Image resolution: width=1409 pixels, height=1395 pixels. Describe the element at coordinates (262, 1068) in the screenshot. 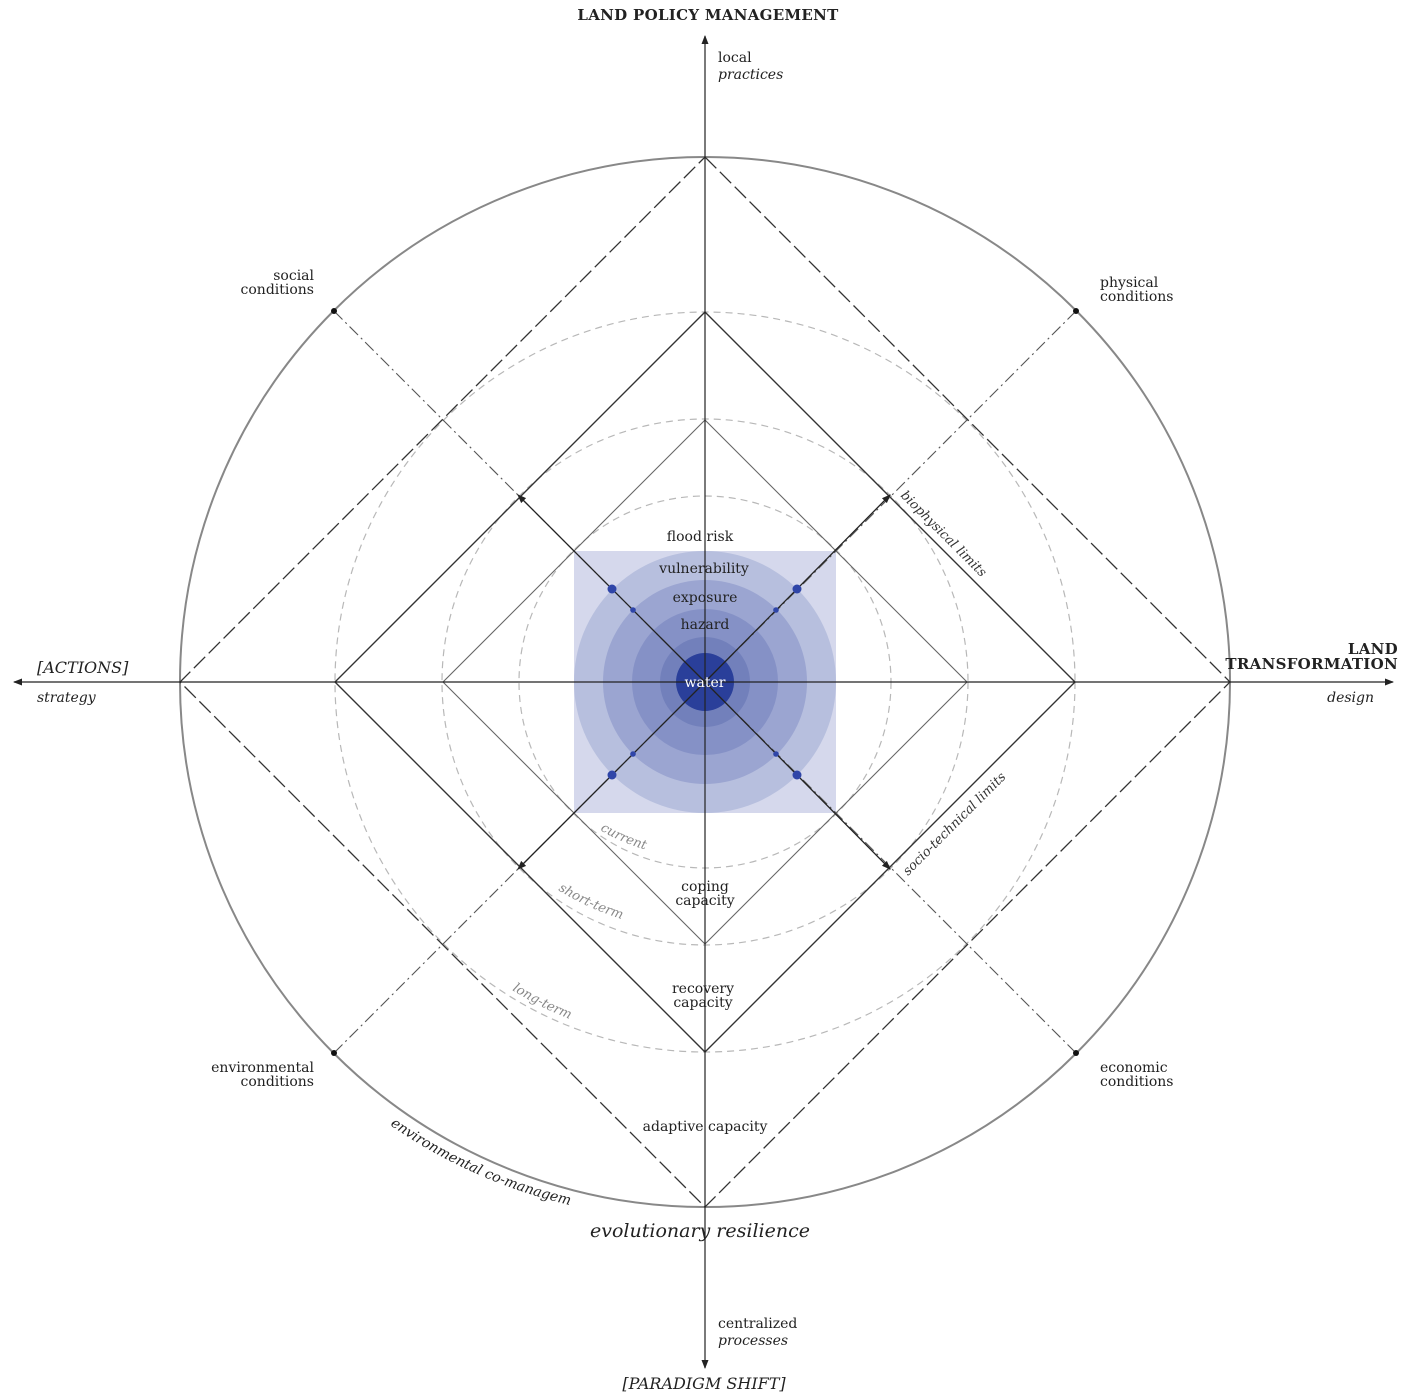

I see `environmental-conditions-line1: environmental` at that location.